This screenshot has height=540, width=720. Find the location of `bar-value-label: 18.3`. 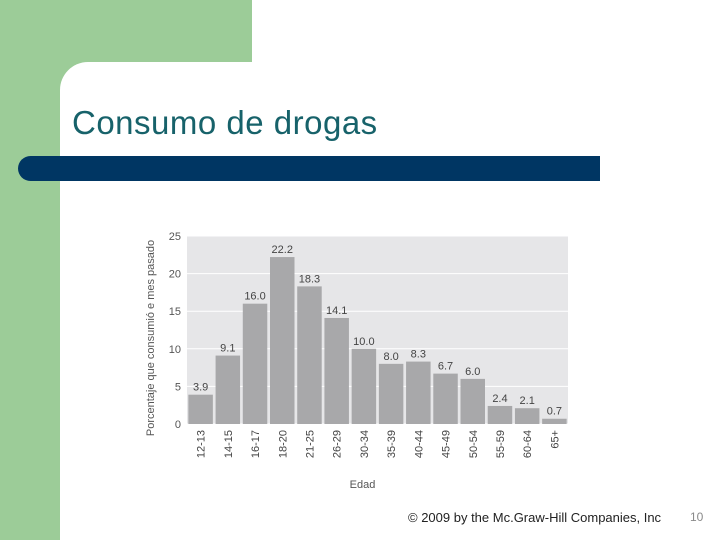

bar-value-label: 18.3 is located at coordinates (309, 279).